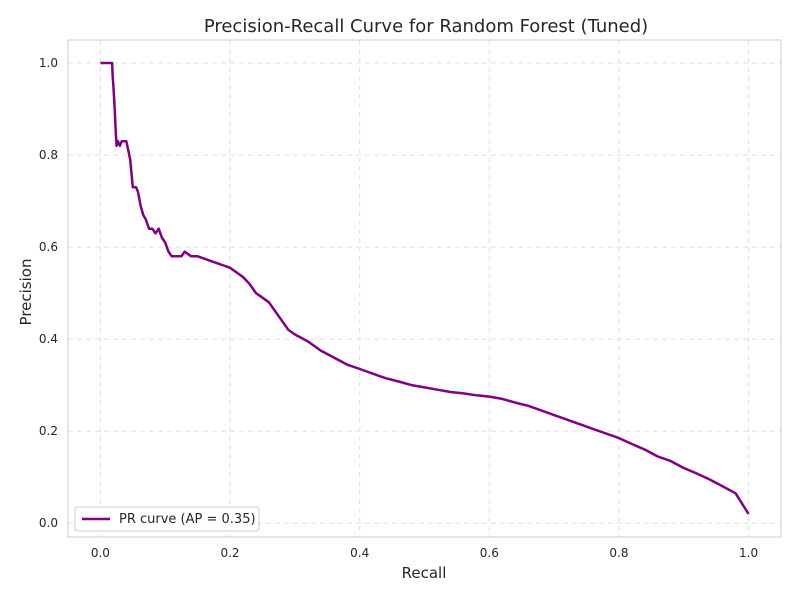 This screenshot has width=800, height=600. I want to click on legend: PR curve (AP = 0.35), so click(167, 519).